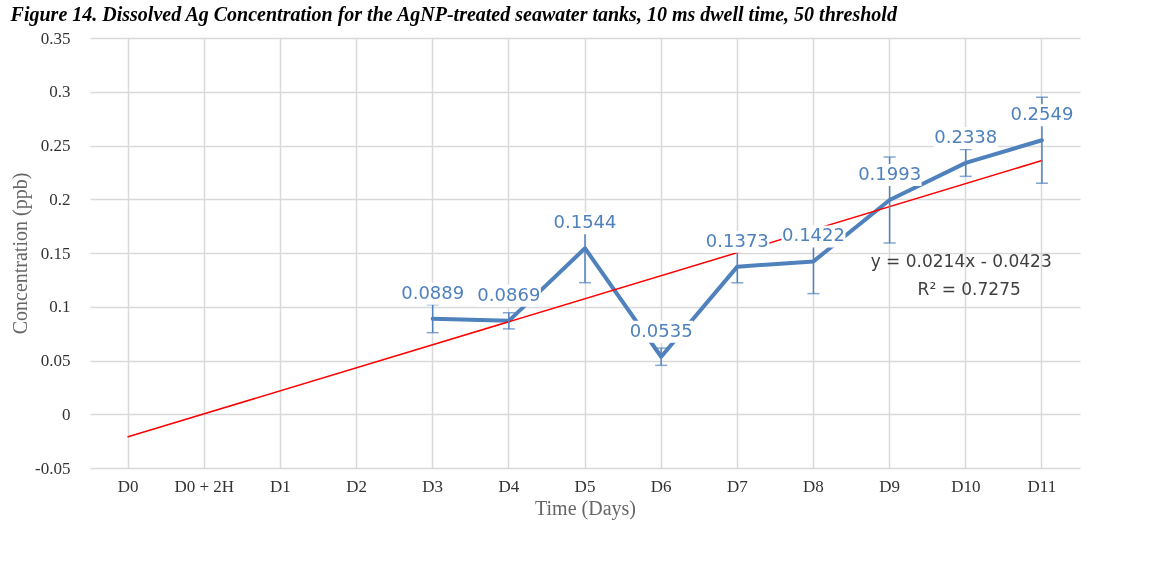 The image size is (1153, 565). I want to click on y-tick-label: 0.1, so click(60, 307).